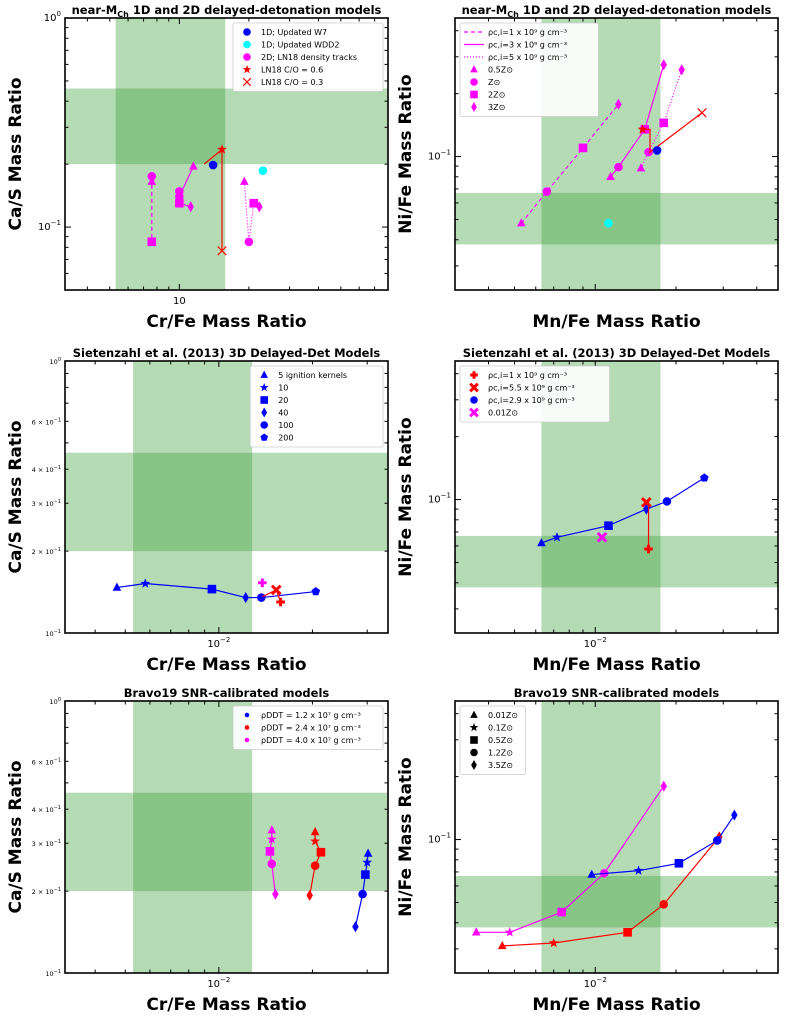  I want to click on bands, so click(226, 154).